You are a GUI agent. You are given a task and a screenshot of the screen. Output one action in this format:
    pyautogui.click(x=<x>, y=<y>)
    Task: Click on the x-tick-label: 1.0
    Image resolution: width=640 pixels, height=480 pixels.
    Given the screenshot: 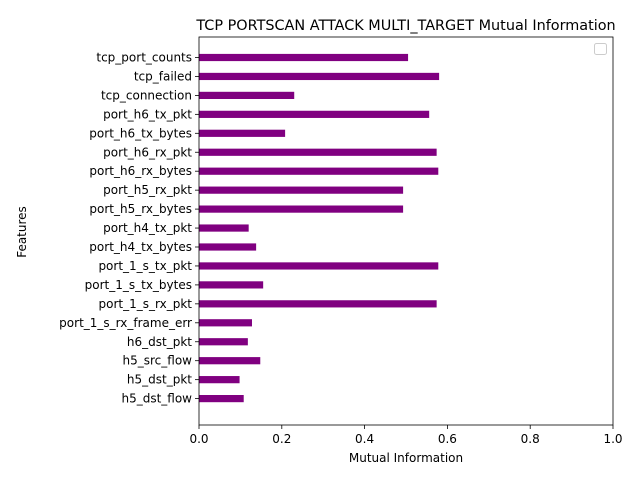 What is the action you would take?
    pyautogui.click(x=612, y=439)
    